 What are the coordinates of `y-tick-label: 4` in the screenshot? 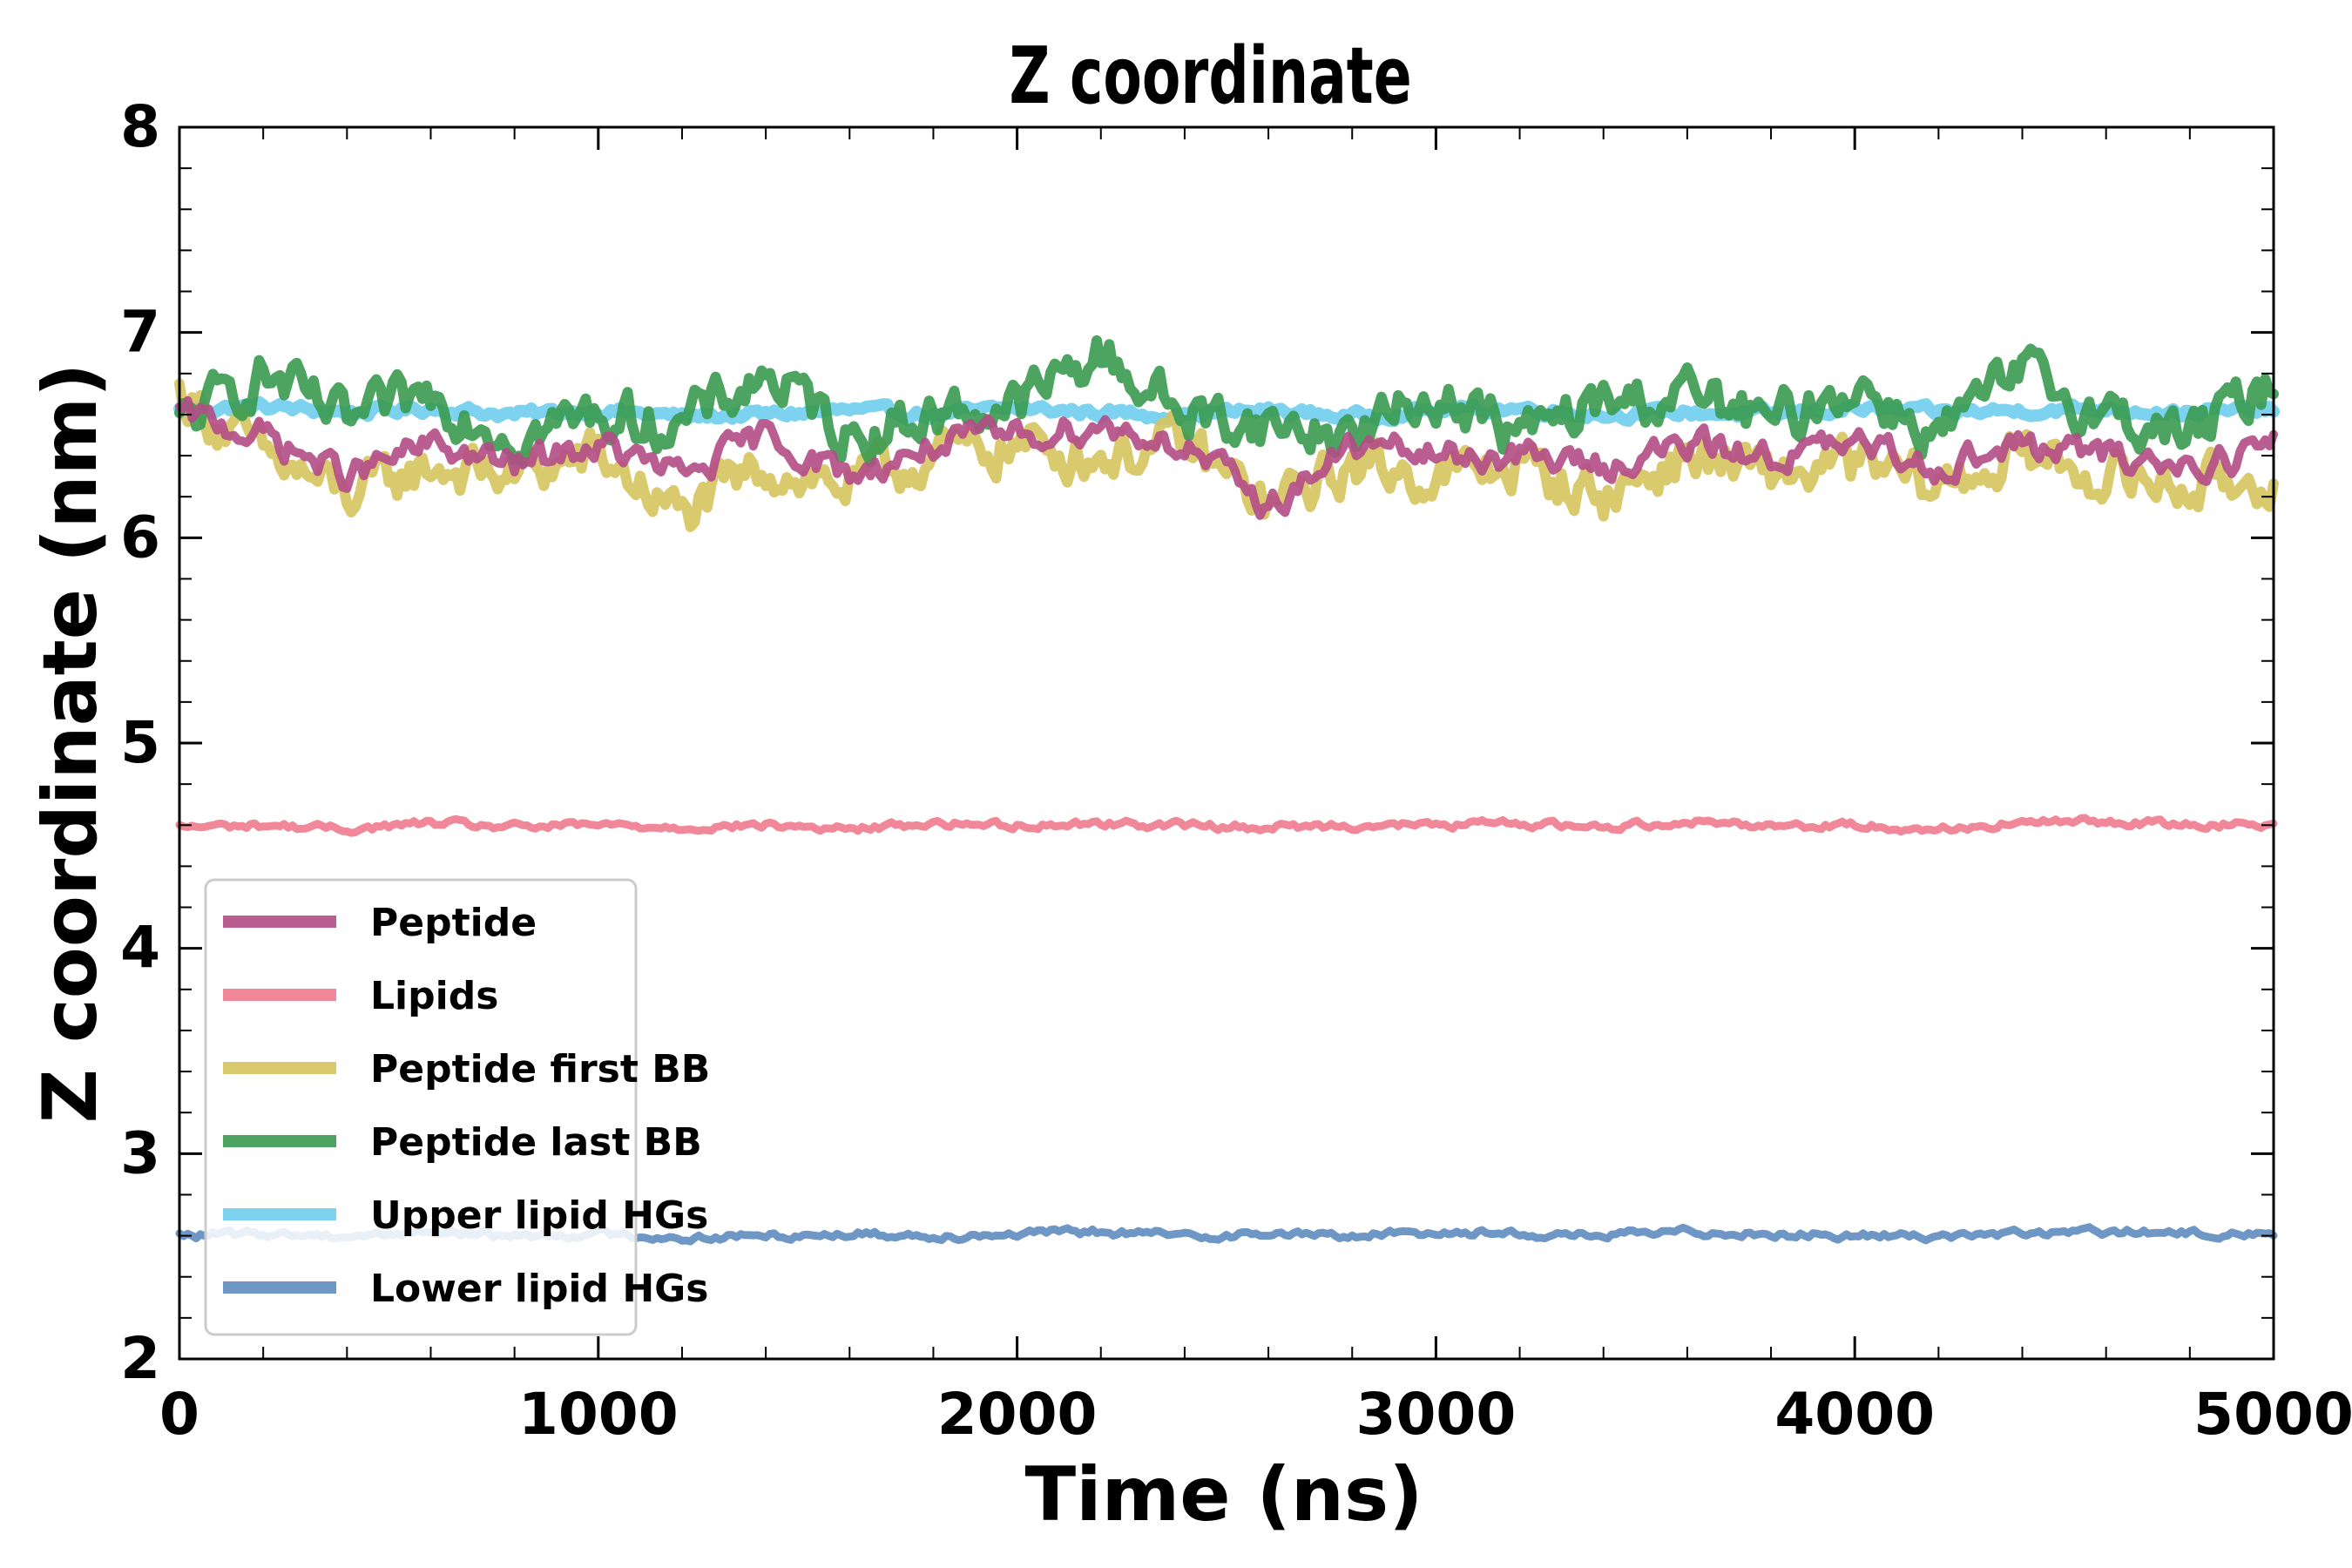 It's located at (140, 948).